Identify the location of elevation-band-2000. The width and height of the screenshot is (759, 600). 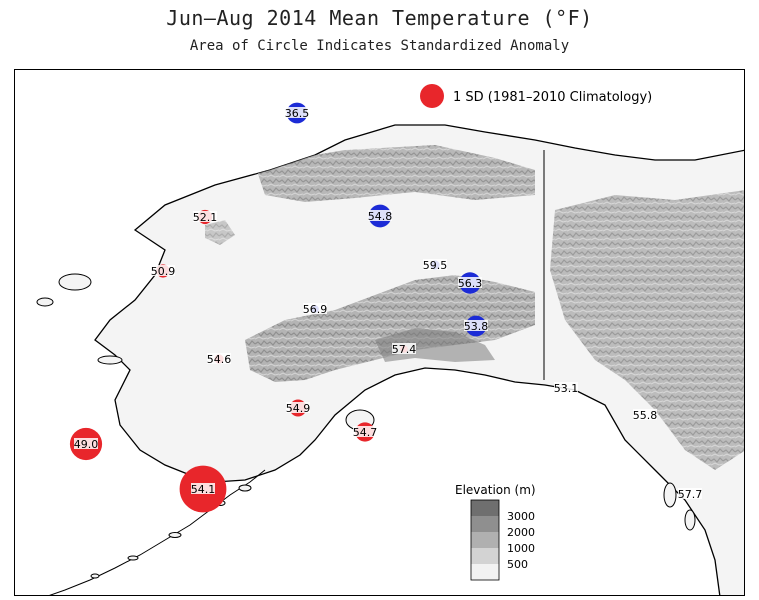
(485, 540).